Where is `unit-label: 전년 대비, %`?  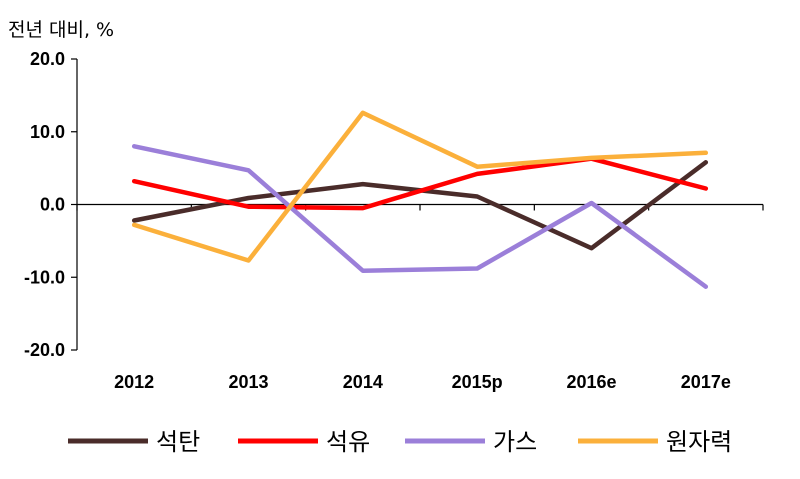 unit-label: 전년 대비, % is located at coordinates (61, 30).